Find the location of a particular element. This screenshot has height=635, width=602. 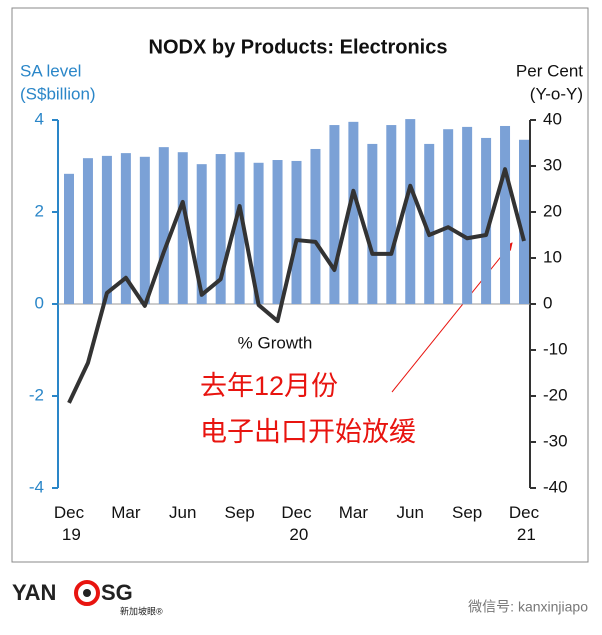

x-tick-label: Dec 21 is located at coordinates (524, 523).